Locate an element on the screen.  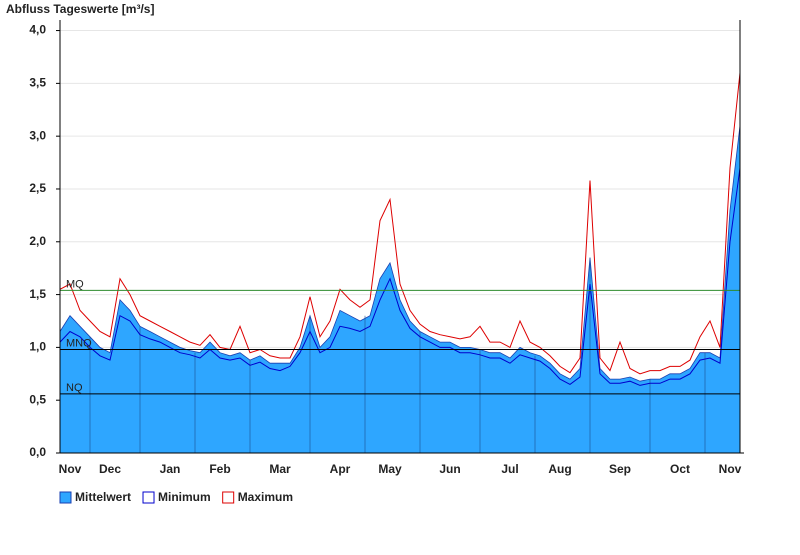
reference-label: NQ is located at coordinates (74, 388).